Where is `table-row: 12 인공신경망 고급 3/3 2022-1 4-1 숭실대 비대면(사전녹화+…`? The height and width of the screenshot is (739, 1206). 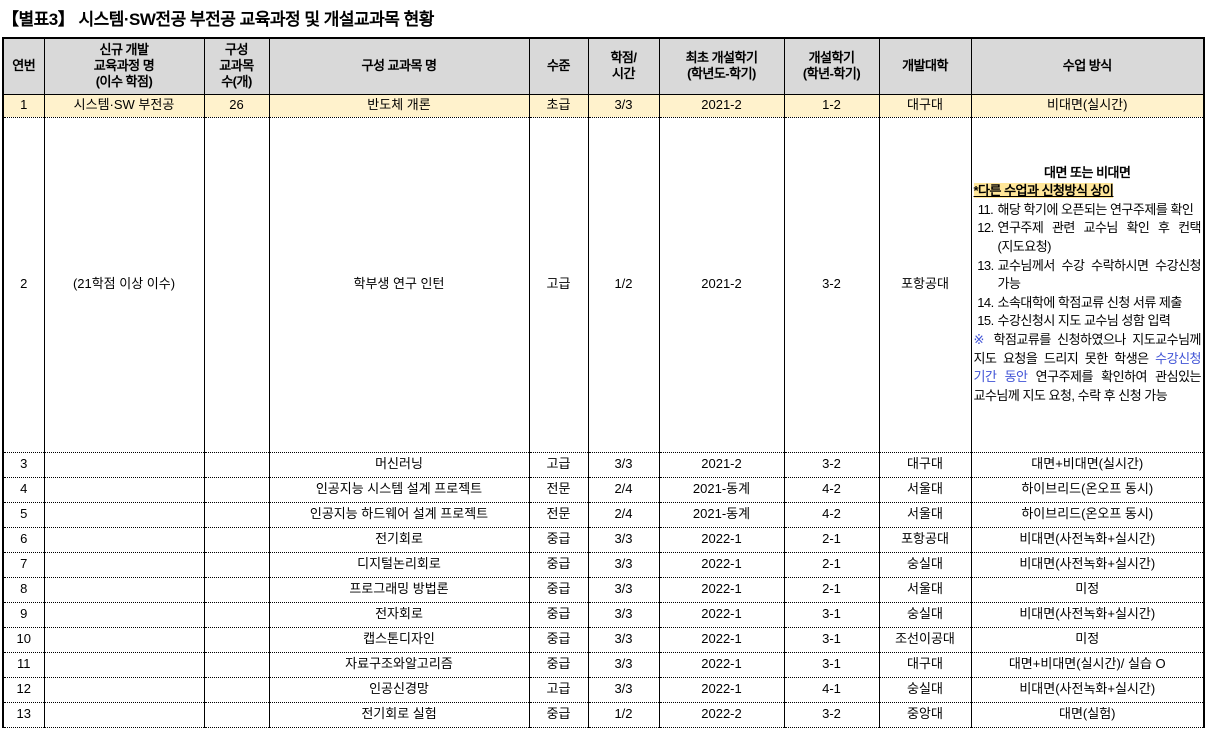
table-row: 12 인공신경망 고급 3/3 2022-1 4-1 숭실대 비대면(사전녹화+… is located at coordinates (603, 689).